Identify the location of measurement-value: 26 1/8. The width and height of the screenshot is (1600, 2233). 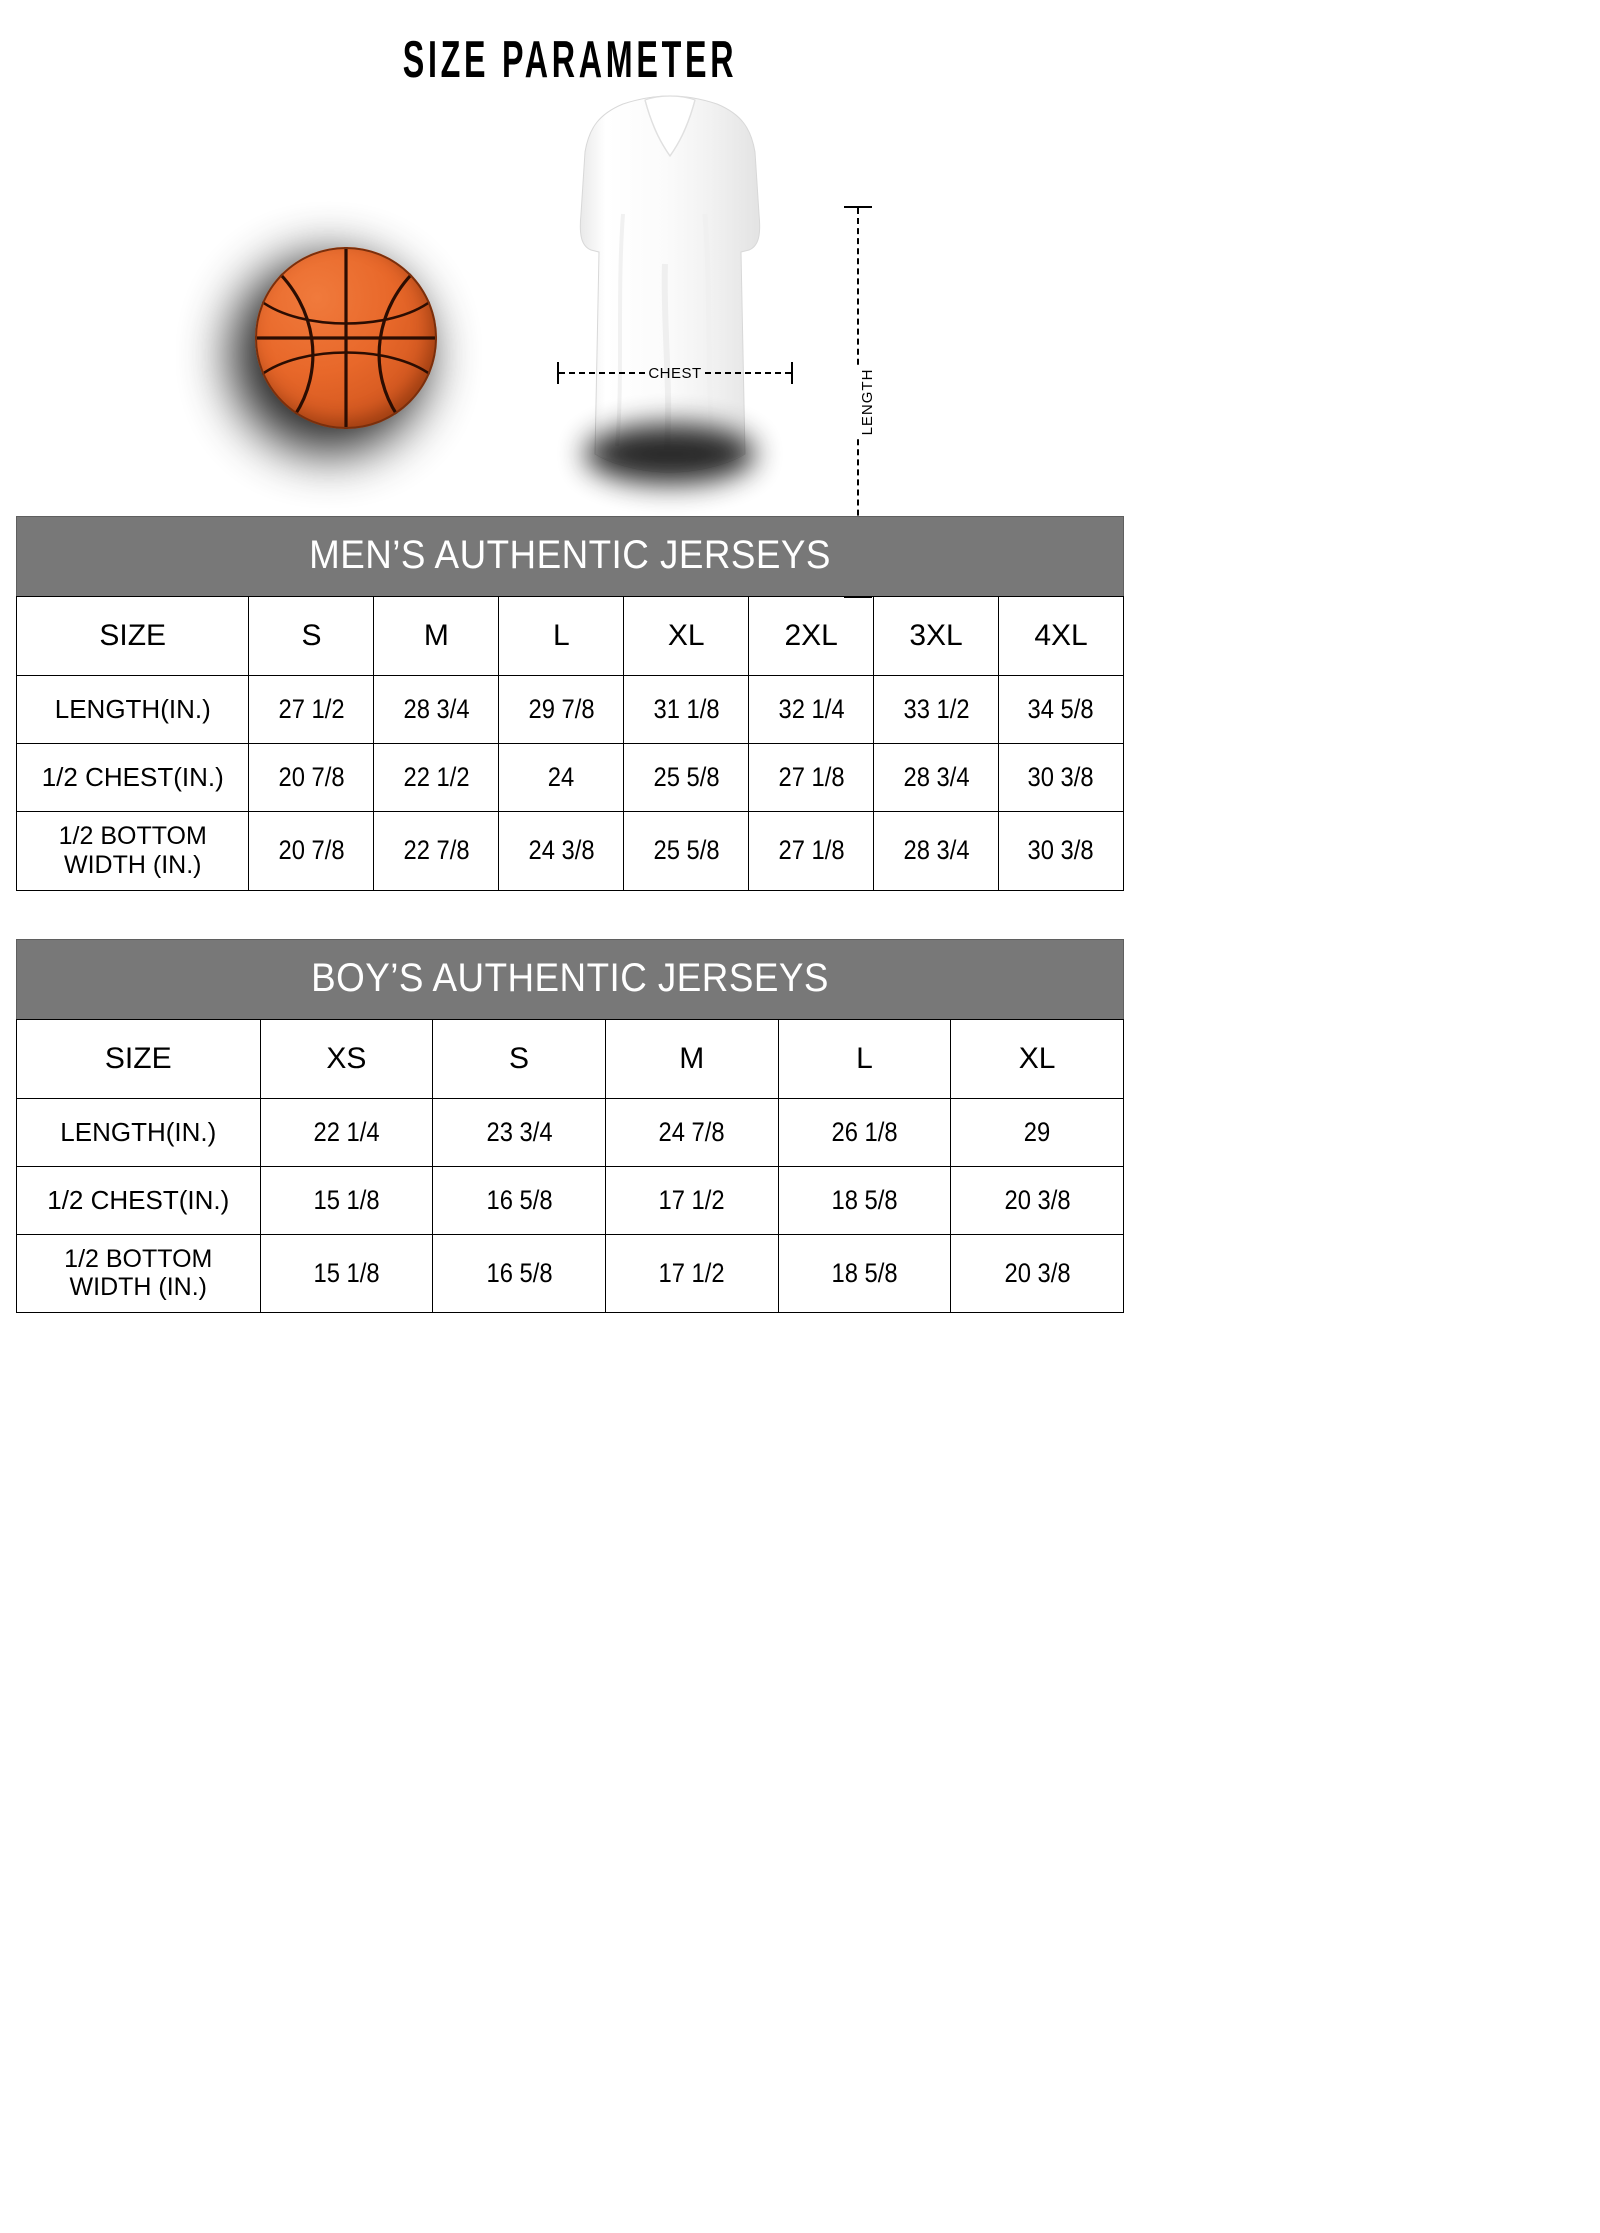
(864, 1131).